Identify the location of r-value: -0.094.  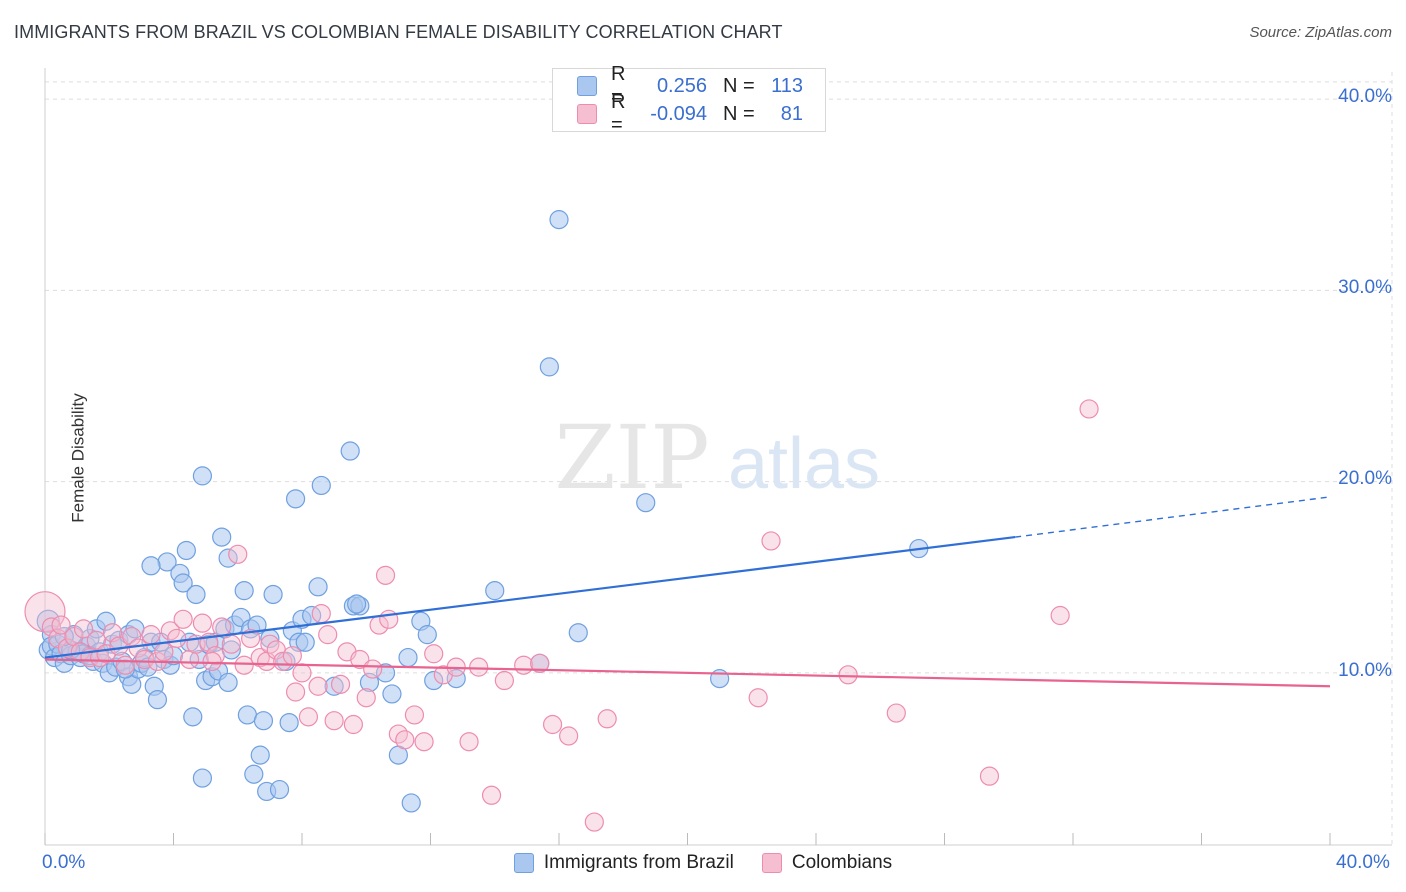
(678, 113).